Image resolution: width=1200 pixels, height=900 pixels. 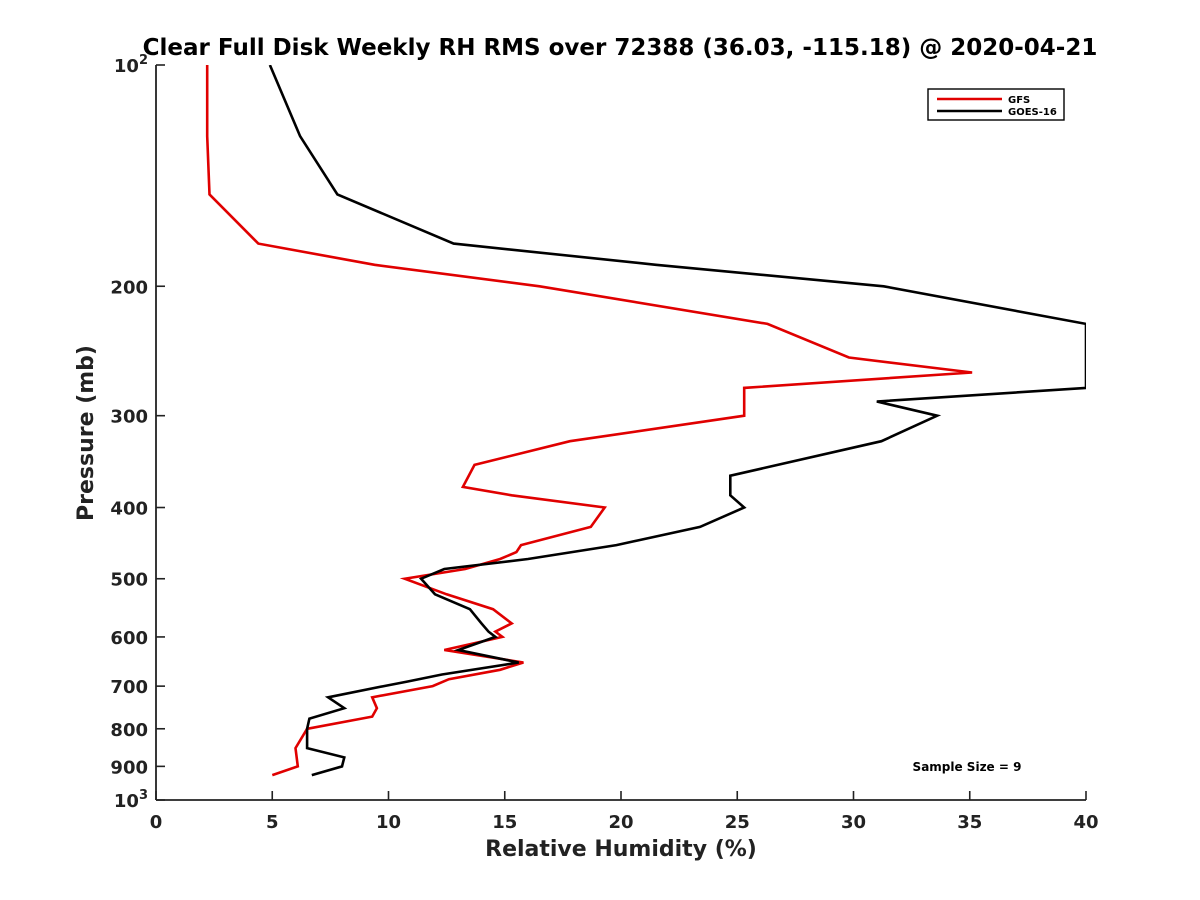 What do you see at coordinates (967, 767) in the screenshot?
I see `sample-size-note: Sample Size = 9` at bounding box center [967, 767].